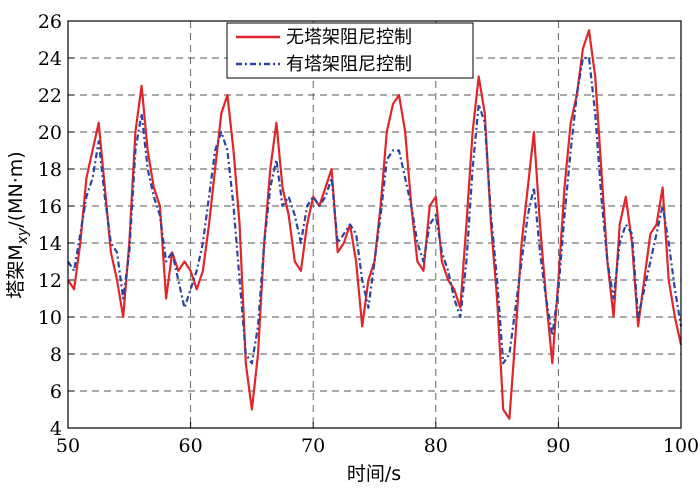  Describe the element at coordinates (377, 439) in the screenshot. I see `x-axis-ticks: 50 60 70 80 90 100` at that location.